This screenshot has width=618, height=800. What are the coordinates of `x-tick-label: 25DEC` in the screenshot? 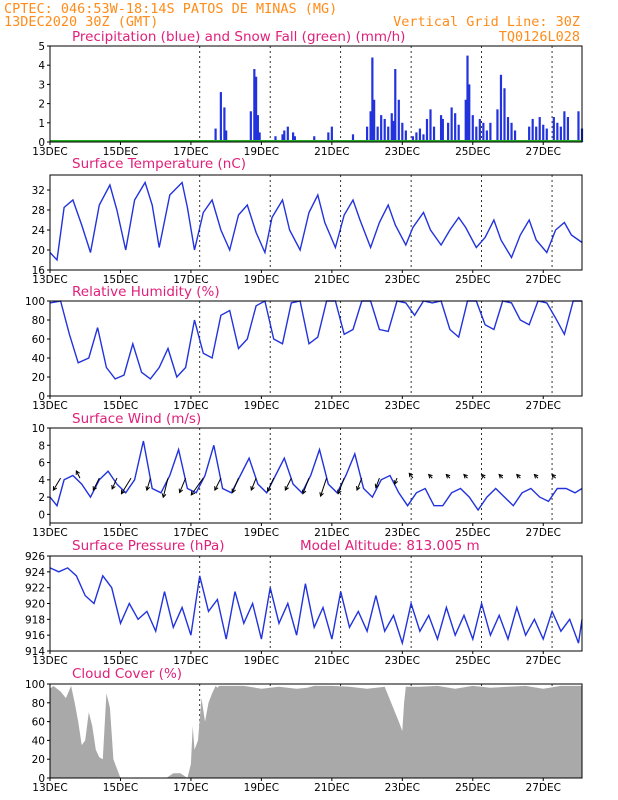 It's located at (472, 280).